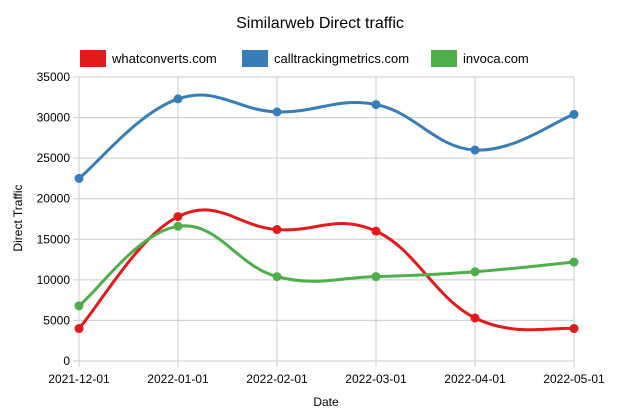  I want to click on x-tick-label: 2022-03-01, so click(376, 379).